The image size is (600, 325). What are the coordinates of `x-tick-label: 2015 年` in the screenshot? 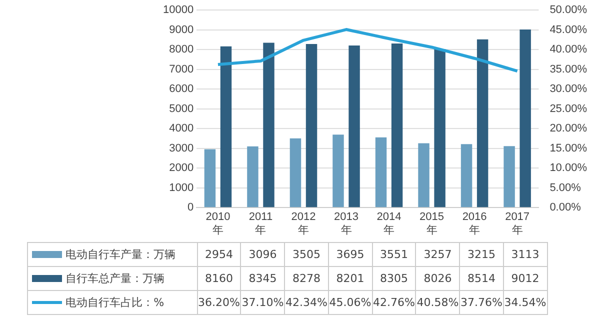 It's located at (432, 223).